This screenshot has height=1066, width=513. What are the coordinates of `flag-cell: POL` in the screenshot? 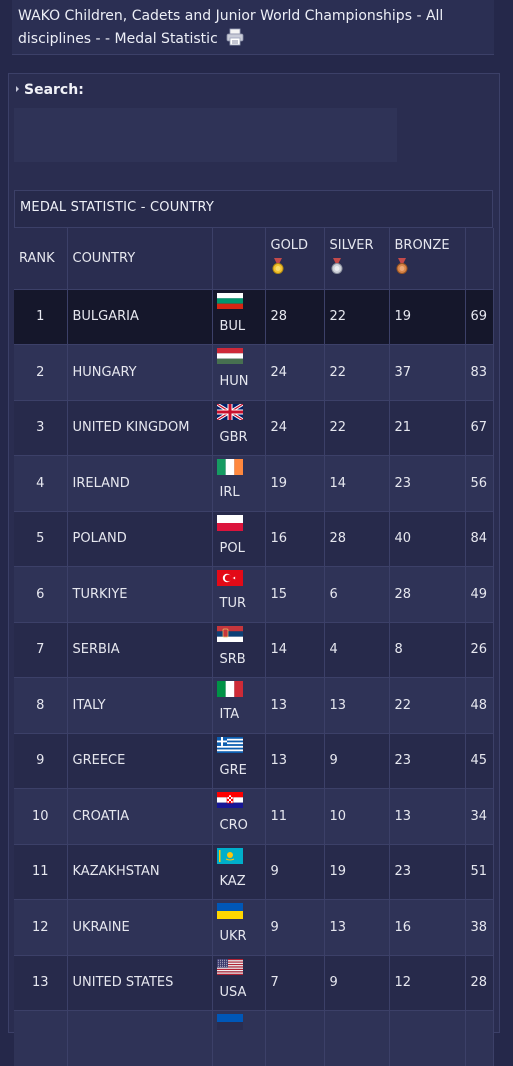 It's located at (238, 539).